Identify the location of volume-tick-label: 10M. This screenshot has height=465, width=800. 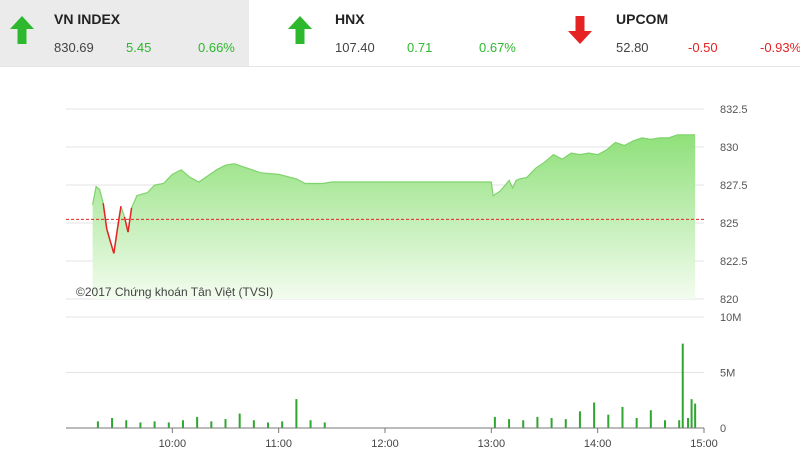
(730, 318).